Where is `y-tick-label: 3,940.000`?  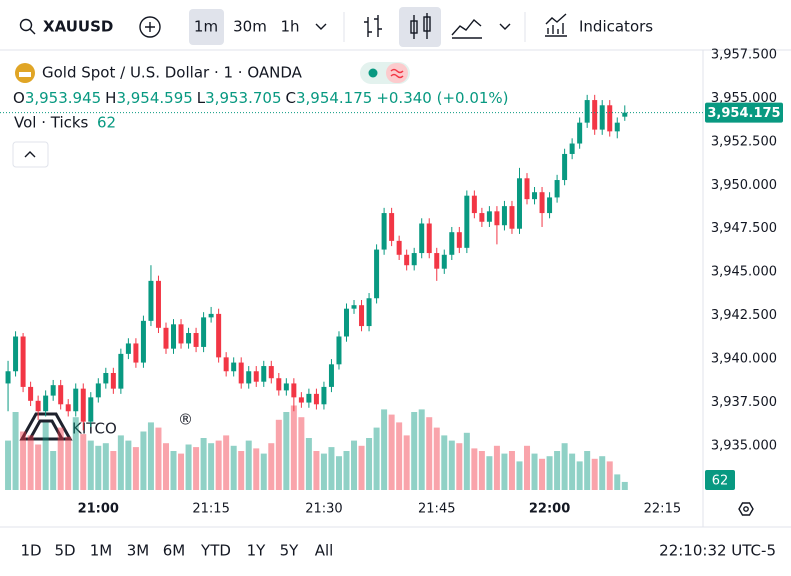
y-tick-label: 3,940.000 is located at coordinates (744, 359).